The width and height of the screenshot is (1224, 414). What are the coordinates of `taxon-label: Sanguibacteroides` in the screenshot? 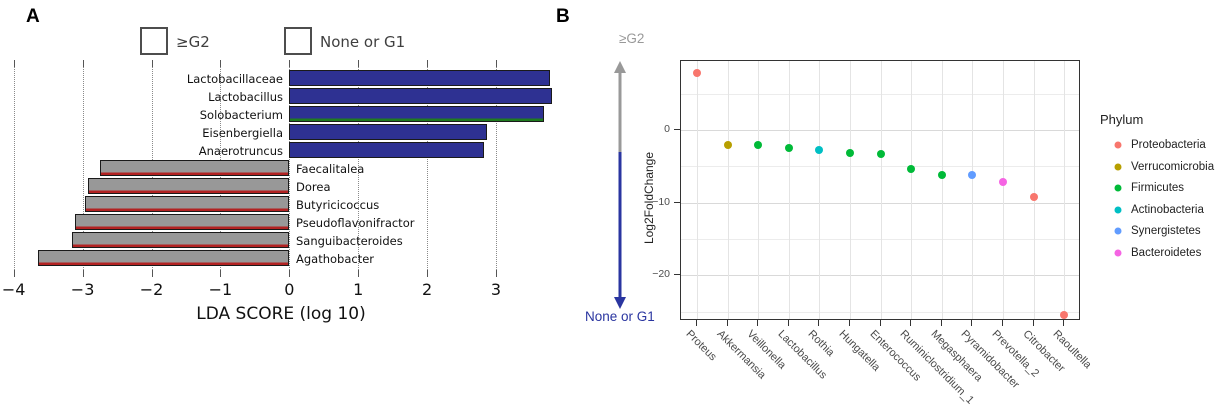 It's located at (349, 240).